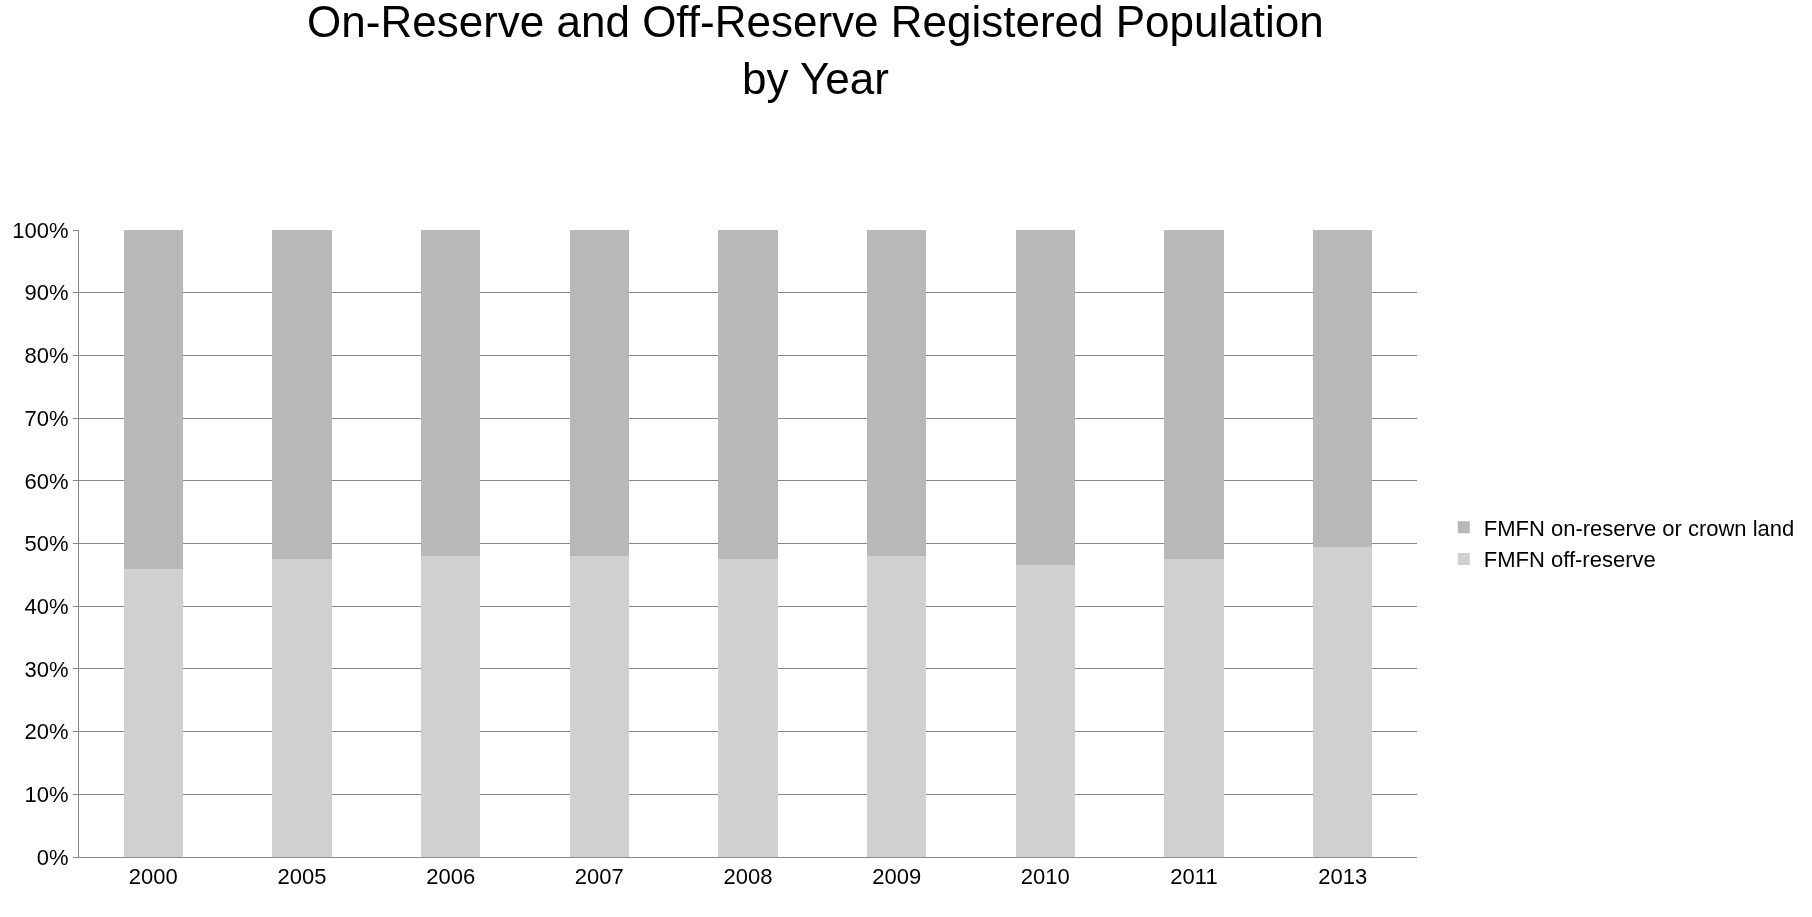 This screenshot has width=1812, height=917. What do you see at coordinates (302, 877) in the screenshot?
I see `x-tick-label: 2005` at bounding box center [302, 877].